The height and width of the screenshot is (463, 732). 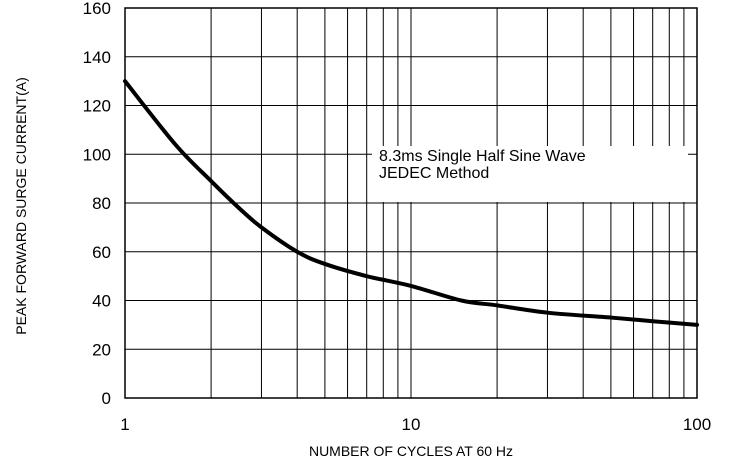 What do you see at coordinates (101, 301) in the screenshot?
I see `y-tick-label: 40` at bounding box center [101, 301].